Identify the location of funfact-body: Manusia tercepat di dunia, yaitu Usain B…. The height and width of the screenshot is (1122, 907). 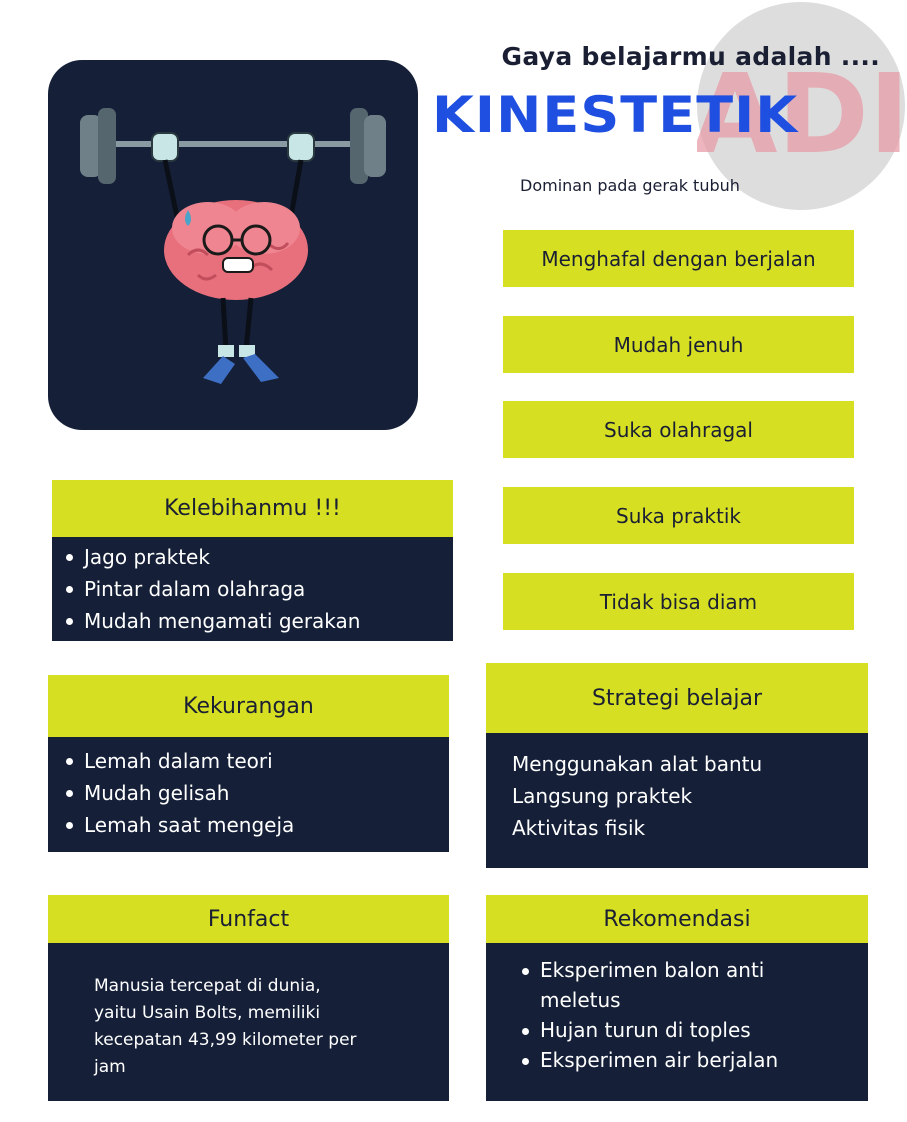
(248, 1022).